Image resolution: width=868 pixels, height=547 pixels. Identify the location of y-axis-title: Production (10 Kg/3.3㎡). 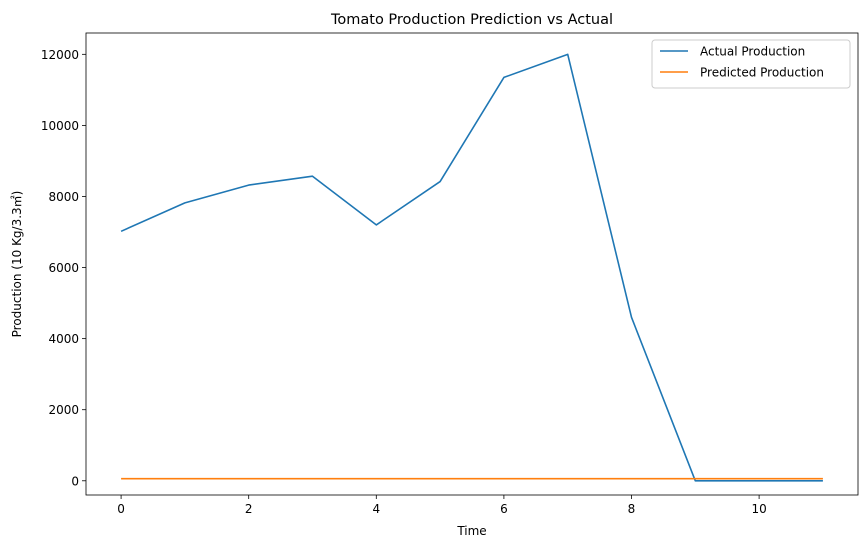
(17, 264).